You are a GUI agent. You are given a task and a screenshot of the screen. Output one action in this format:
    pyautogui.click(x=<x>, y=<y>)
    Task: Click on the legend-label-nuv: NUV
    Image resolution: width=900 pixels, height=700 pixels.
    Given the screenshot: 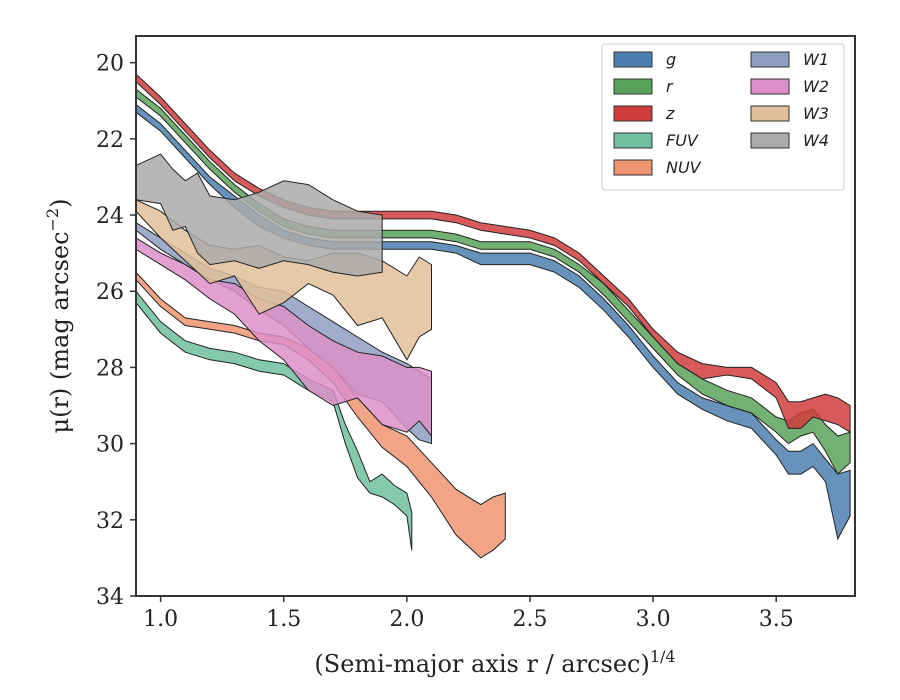 What is the action you would take?
    pyautogui.click(x=684, y=167)
    